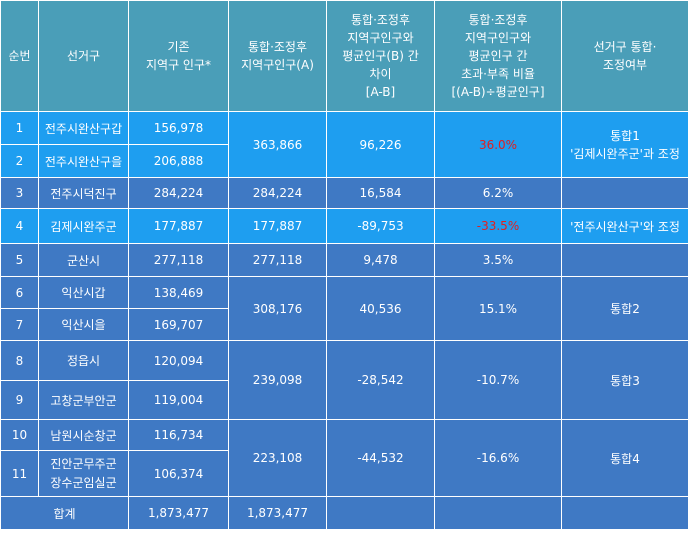 The height and width of the screenshot is (539, 690). I want to click on group-merged-population: 239,098, so click(277, 380).